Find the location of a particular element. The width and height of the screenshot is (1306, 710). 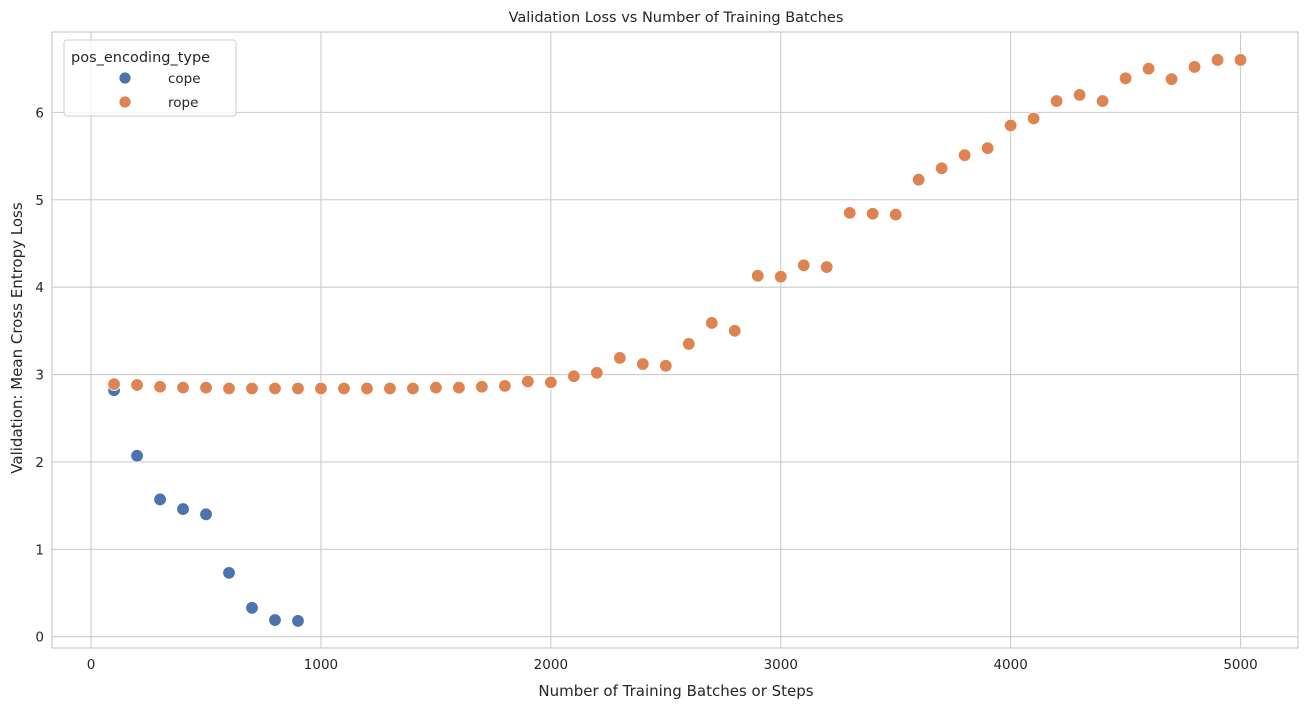

legend: pos_encoding_type cope rope is located at coordinates (150, 78).